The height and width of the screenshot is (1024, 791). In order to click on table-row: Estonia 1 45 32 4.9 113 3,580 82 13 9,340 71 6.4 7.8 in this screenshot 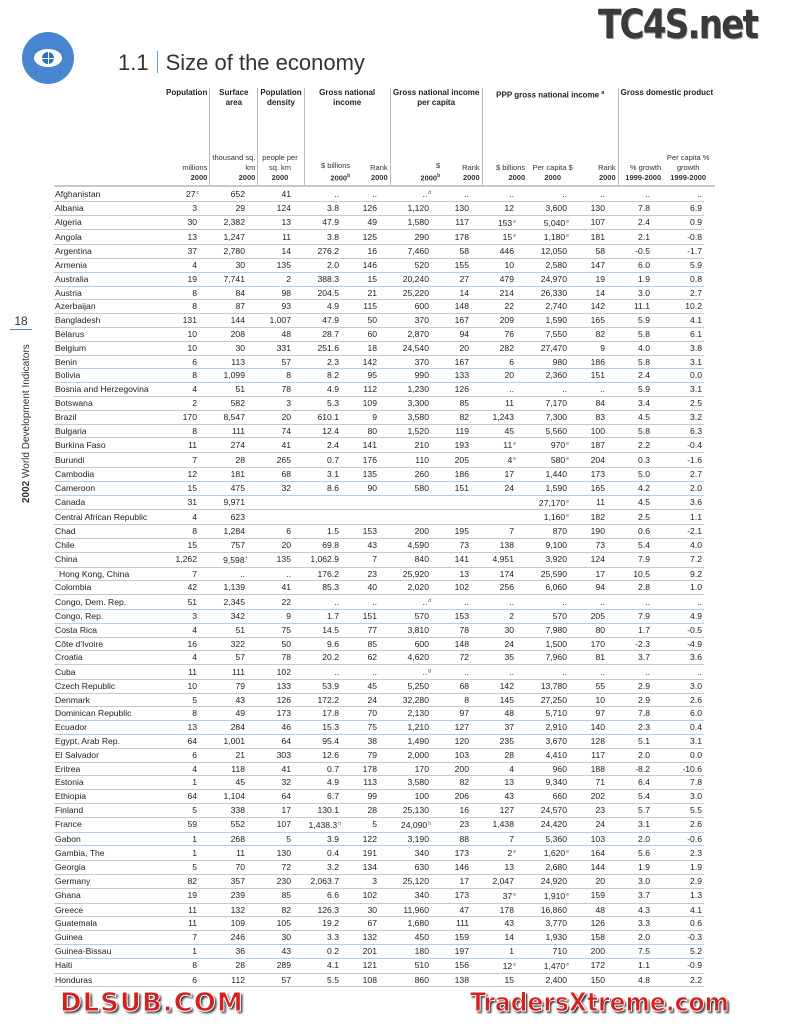, I will do `click(379, 783)`.